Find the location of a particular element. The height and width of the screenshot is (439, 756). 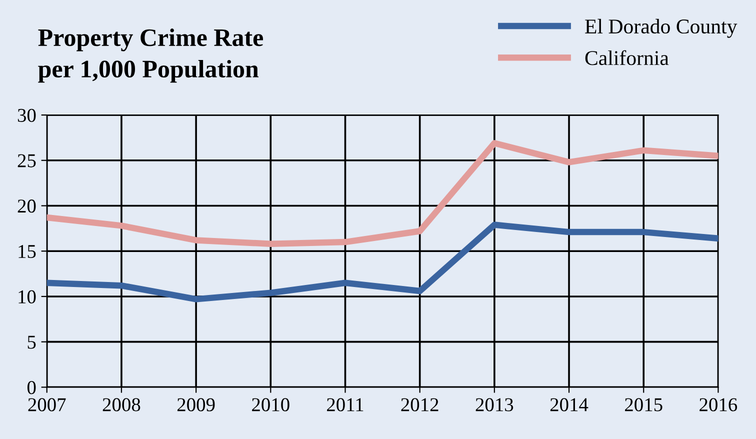

y-tick-label: 10 is located at coordinates (27, 297).